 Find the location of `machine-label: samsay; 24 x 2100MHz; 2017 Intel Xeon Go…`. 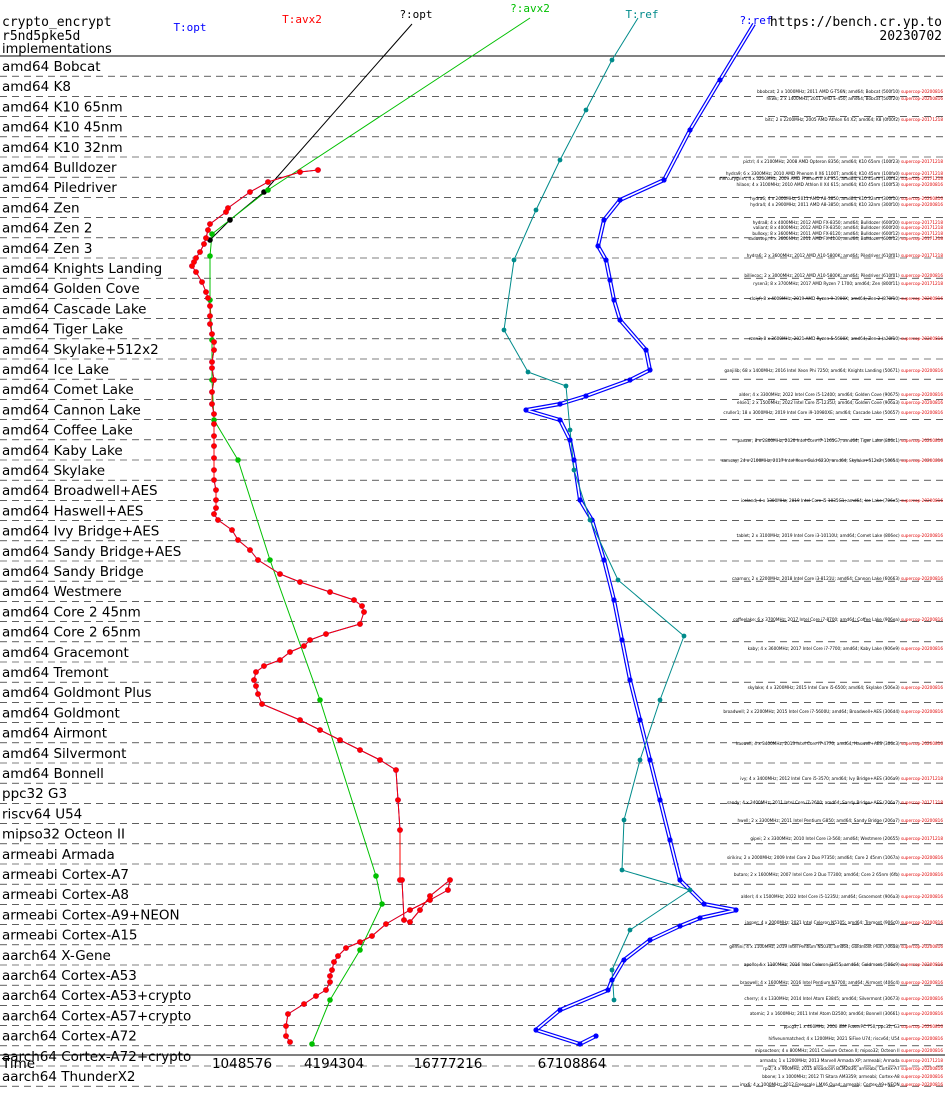

machine-label: samsay; 24 x 2100MHz; 2017 Intel Xeon Go… is located at coordinates (832, 460).